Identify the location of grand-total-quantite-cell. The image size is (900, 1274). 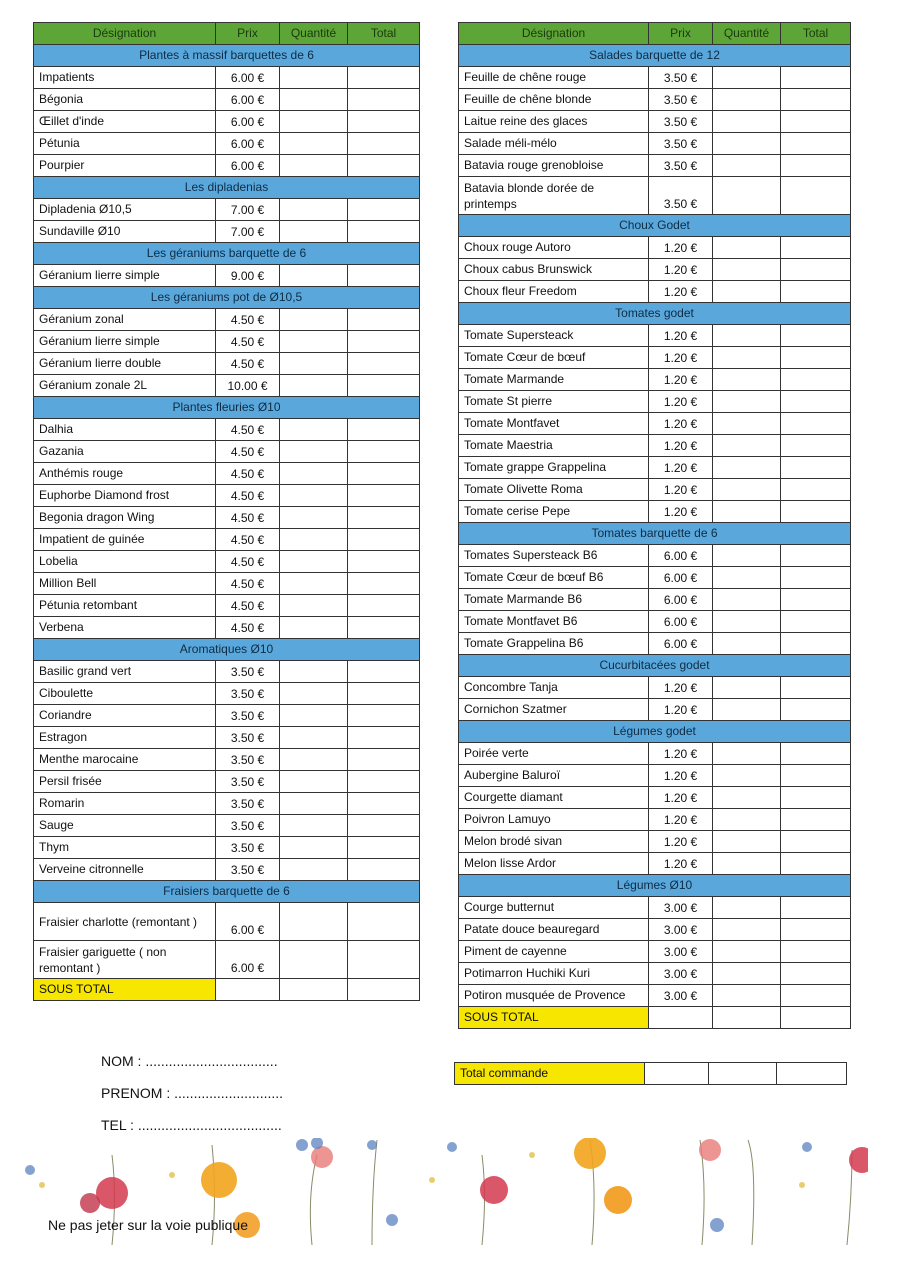
(742, 1073).